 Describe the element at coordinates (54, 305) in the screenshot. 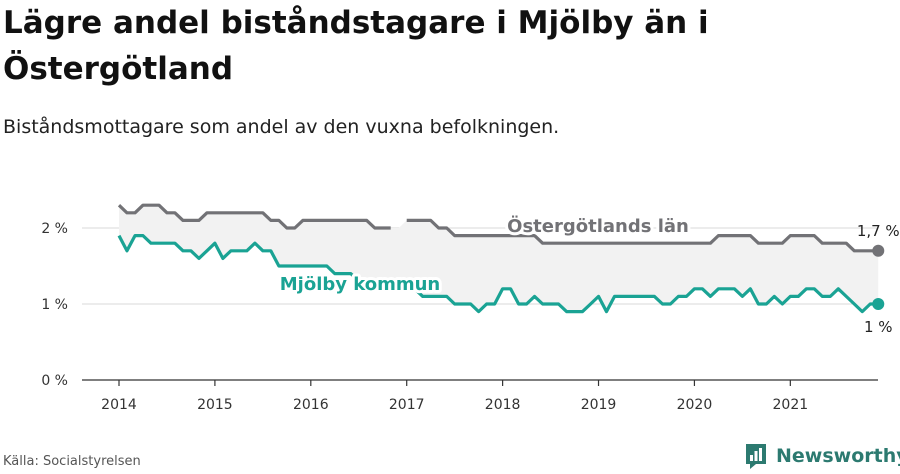

I see `y-tick-label: 1 %` at that location.